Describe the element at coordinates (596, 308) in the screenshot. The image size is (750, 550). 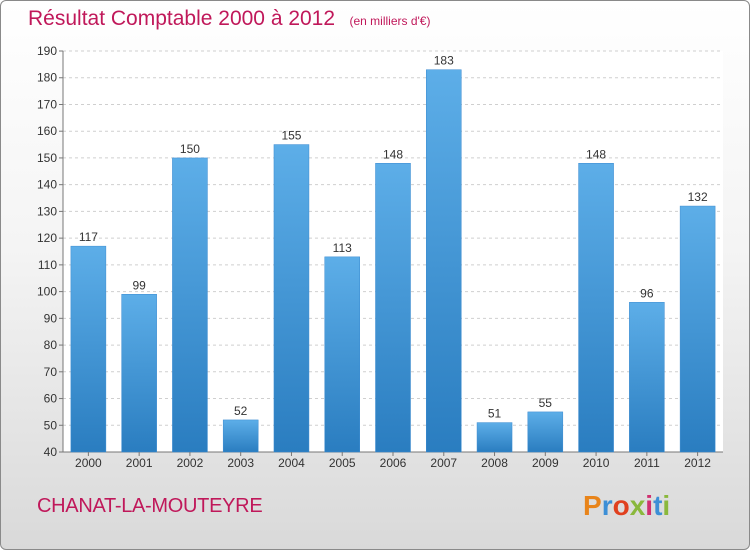
I see `bar-2010` at that location.